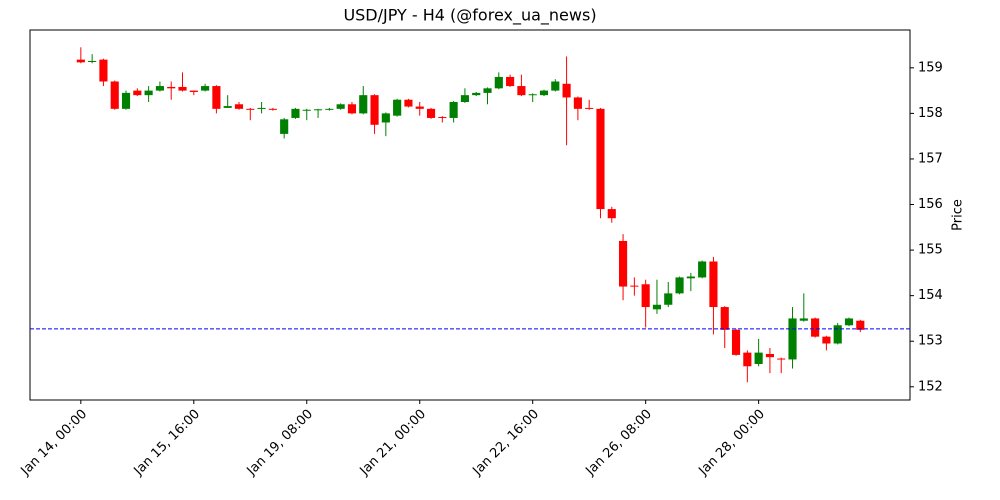 This screenshot has width=1000, height=500. What do you see at coordinates (930, 295) in the screenshot?
I see `y-tick-label: 154` at bounding box center [930, 295].